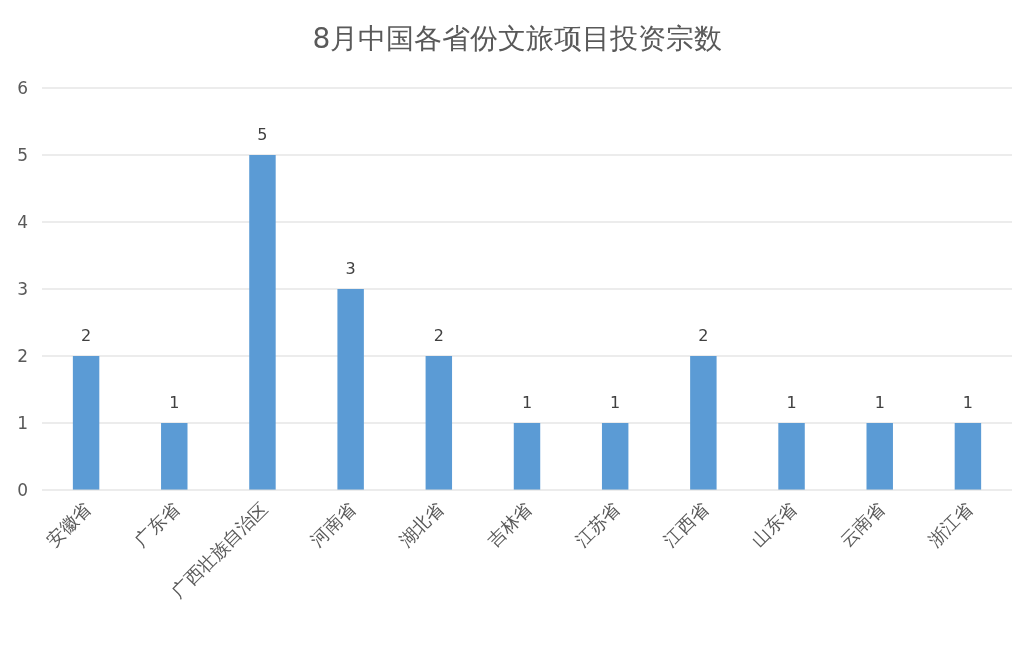 The height and width of the screenshot is (650, 1035). I want to click on y-tick-label: 5, so click(22, 155).